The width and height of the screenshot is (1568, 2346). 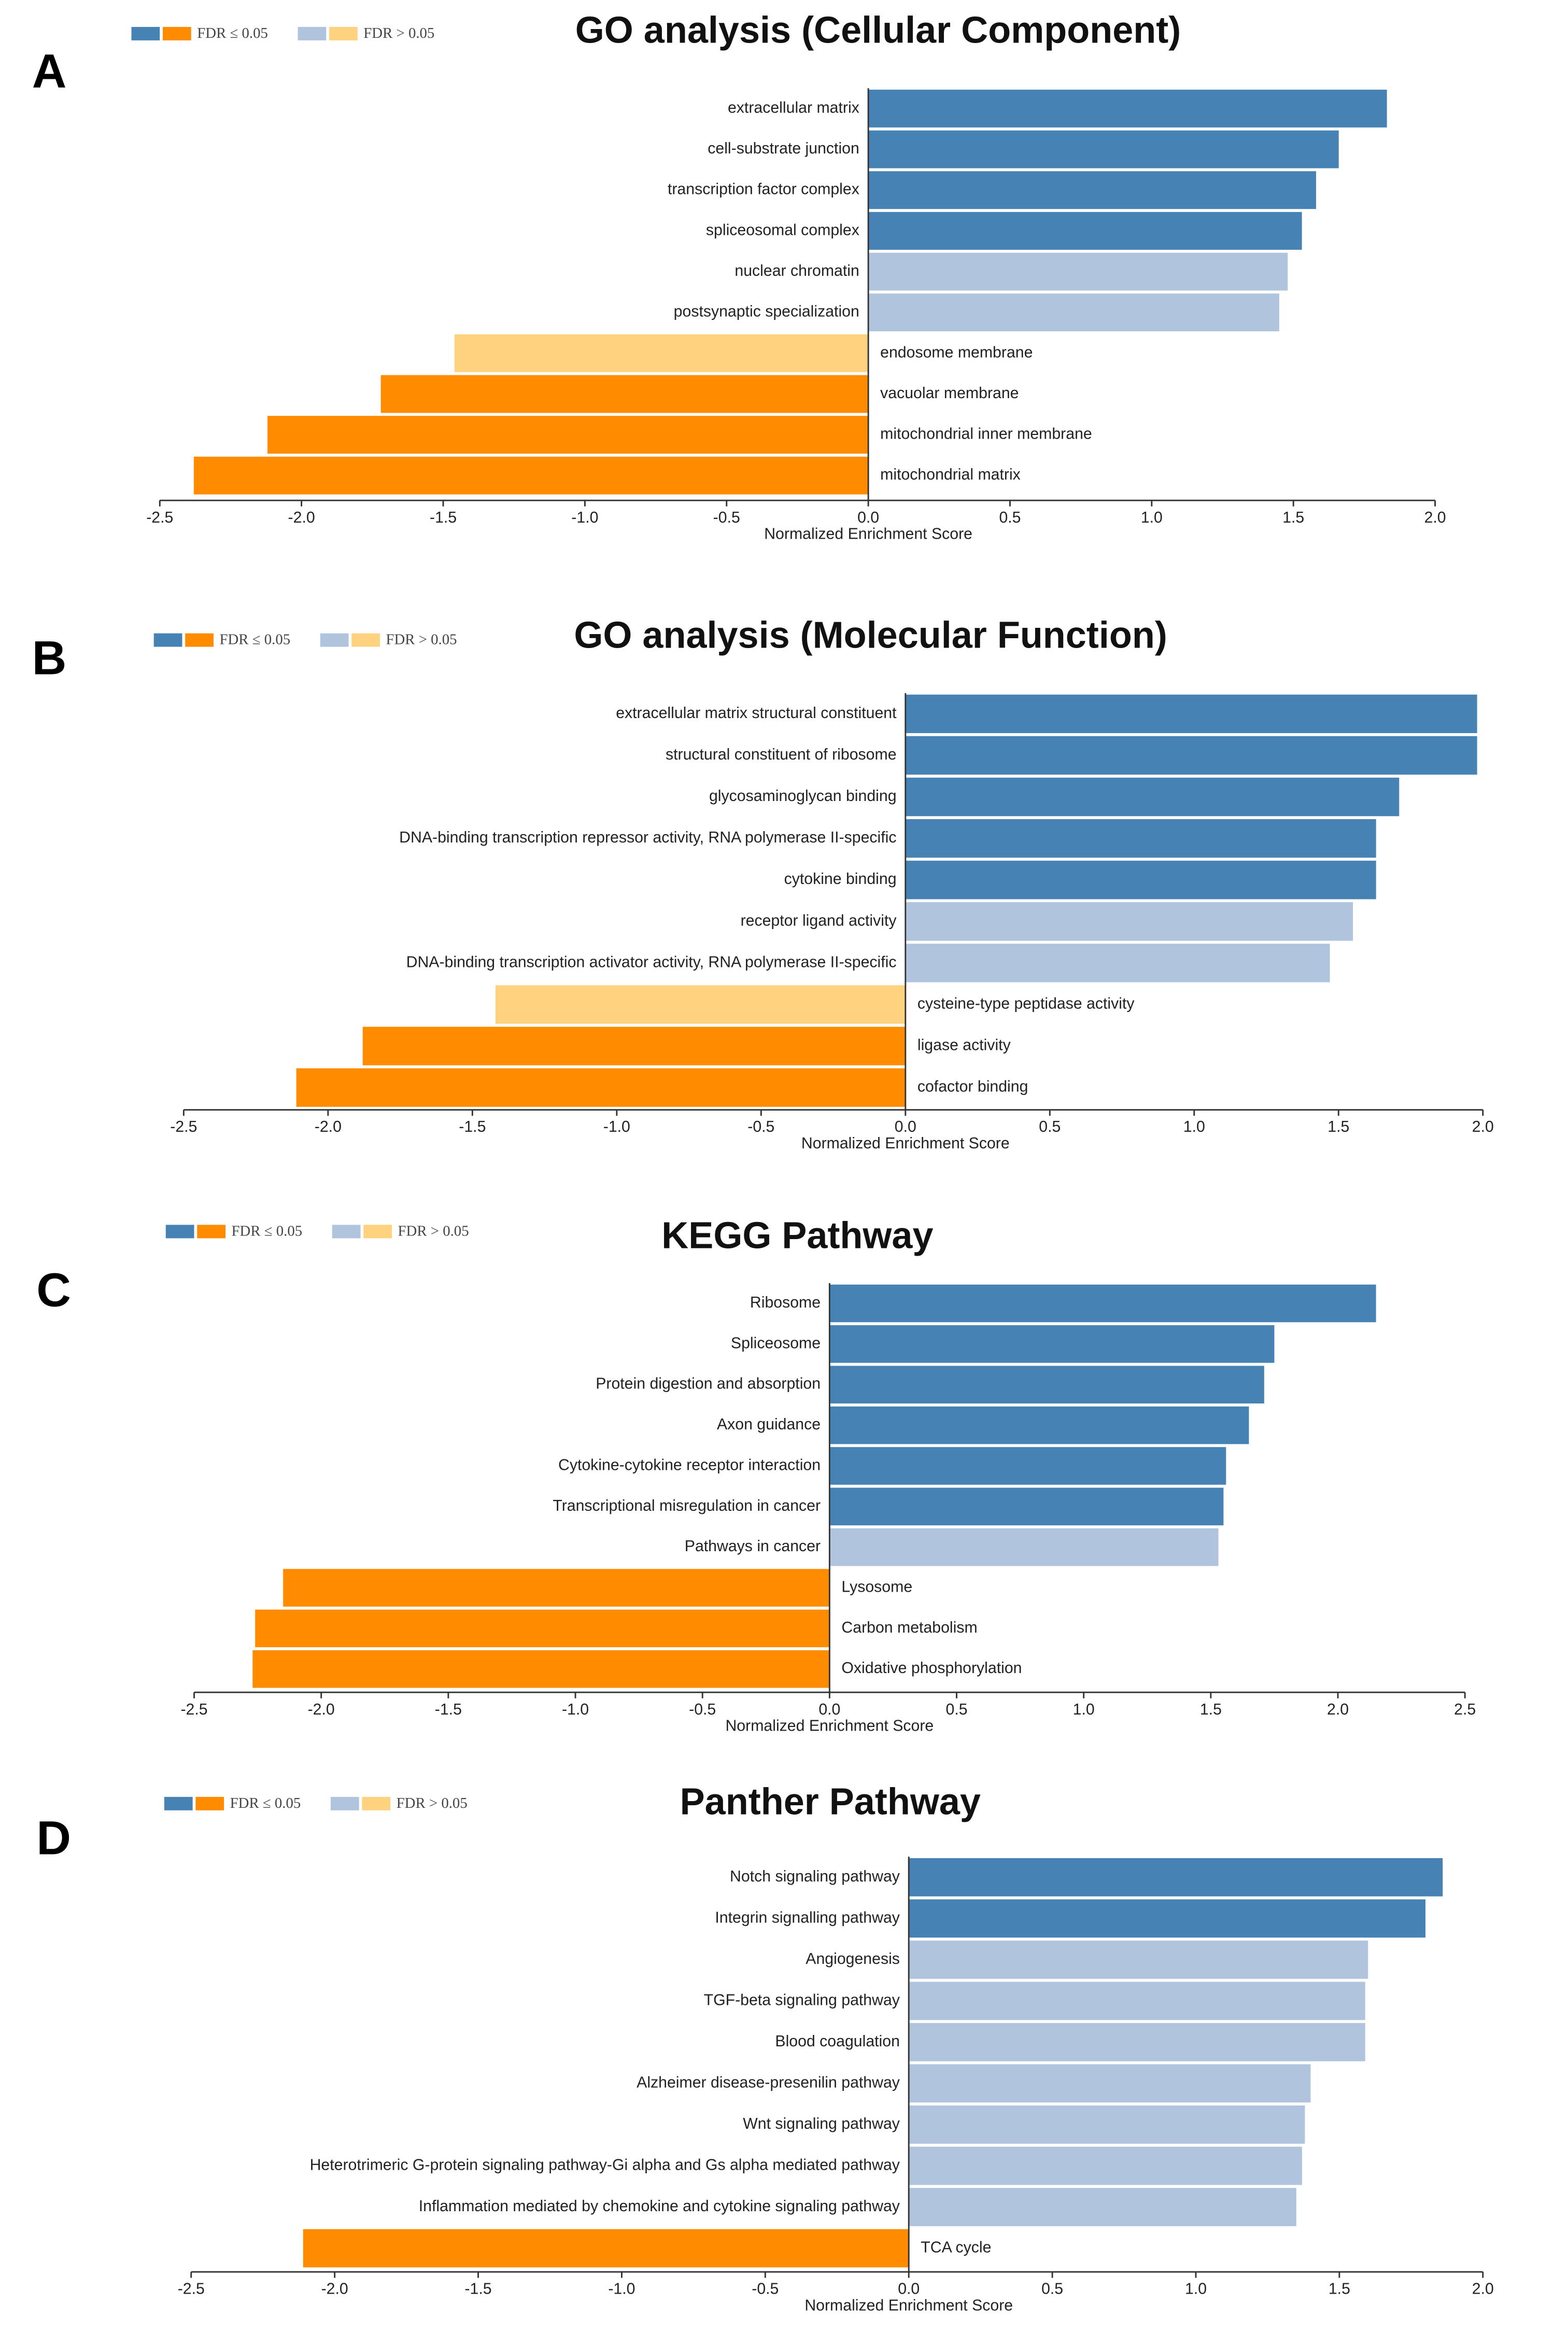 I want to click on category-label: spliceosomal complex, so click(x=782, y=229).